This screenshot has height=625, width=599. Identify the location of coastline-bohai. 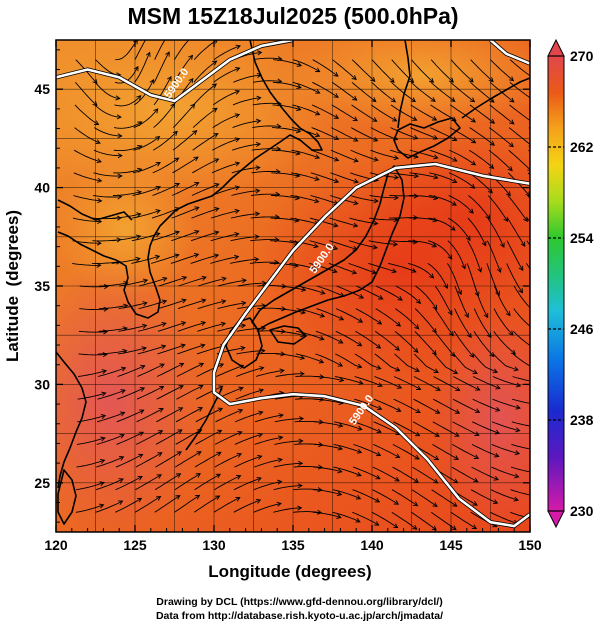
(95, 210).